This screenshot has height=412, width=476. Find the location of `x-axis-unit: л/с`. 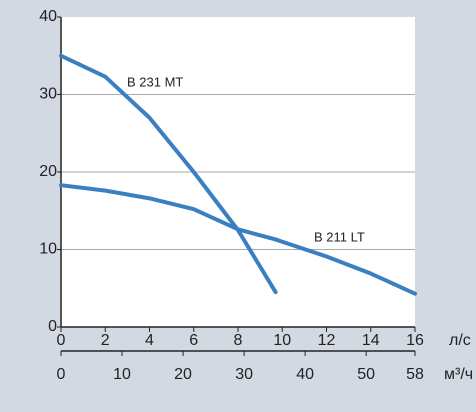

x-axis-unit: л/с is located at coordinates (460, 340).